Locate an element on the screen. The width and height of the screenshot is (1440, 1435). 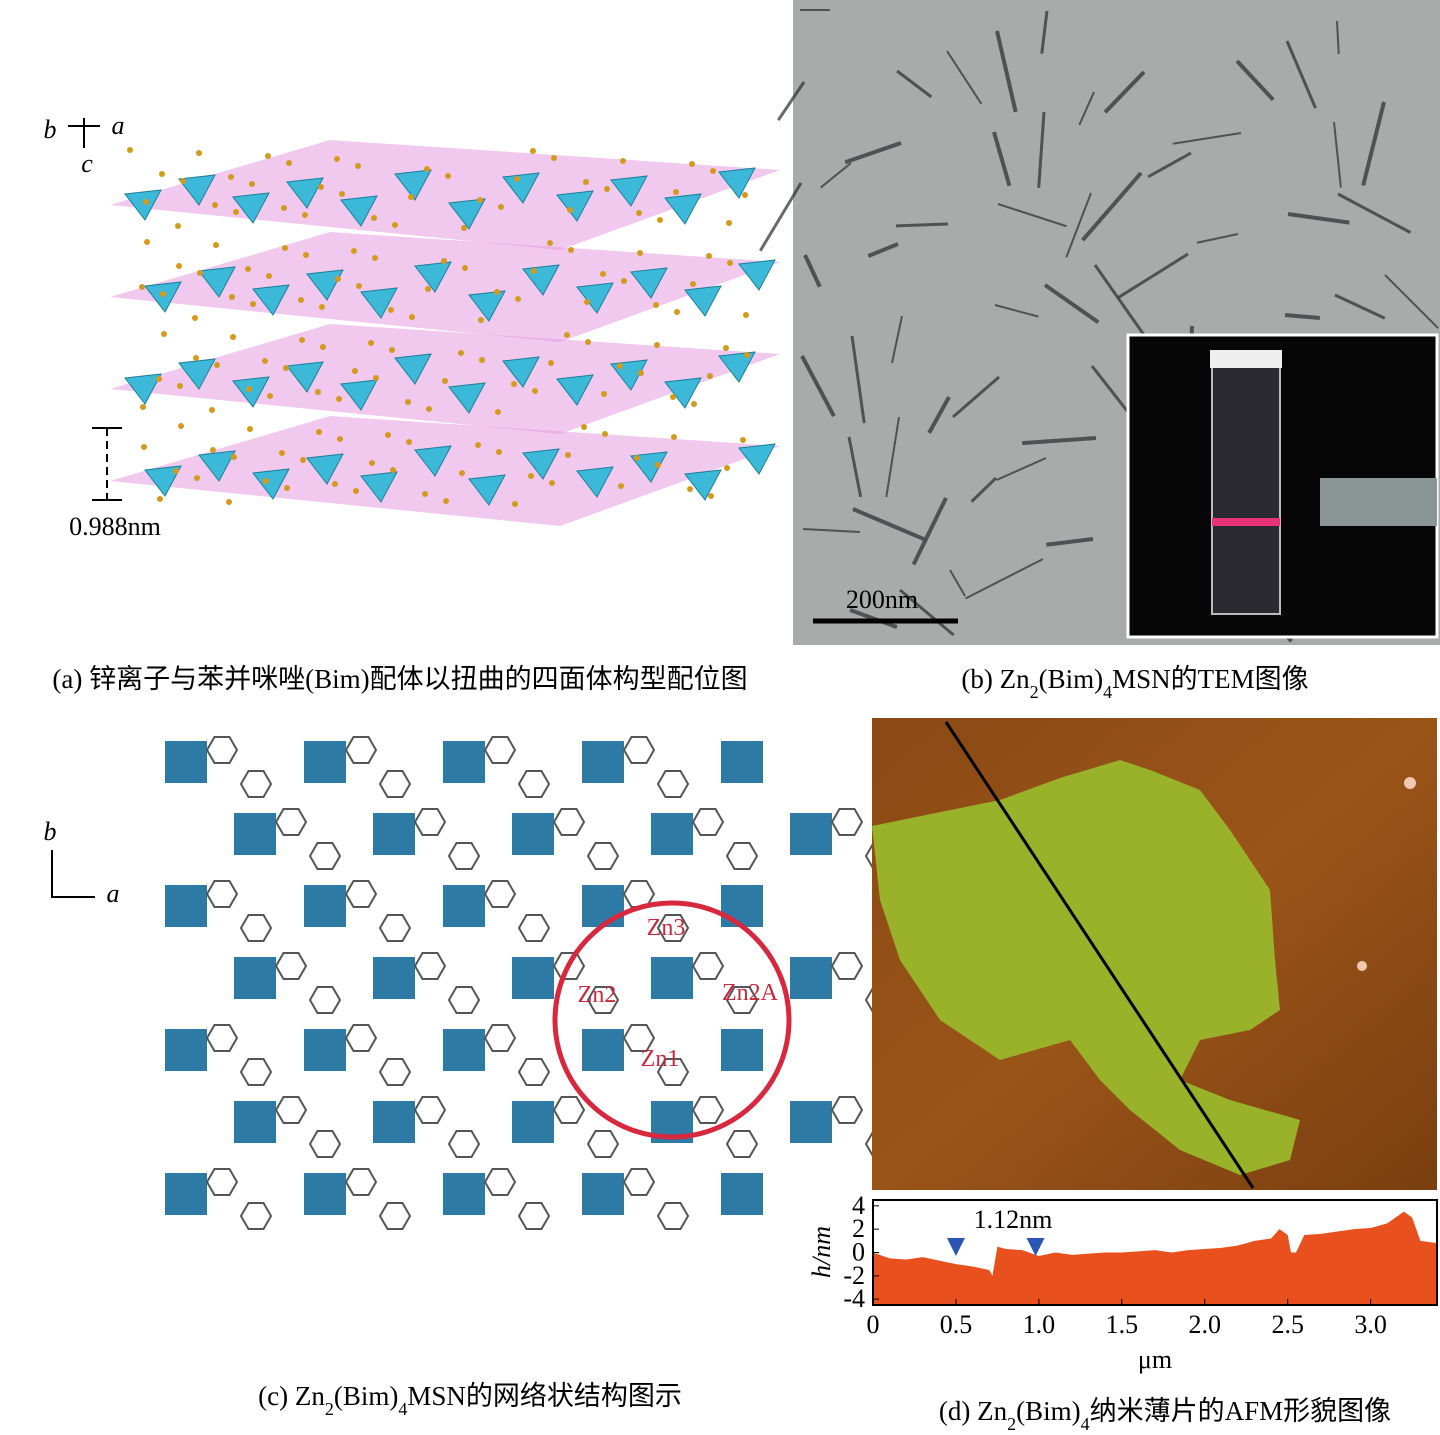
y-axis-label: h/nm is located at coordinates (821, 1252).